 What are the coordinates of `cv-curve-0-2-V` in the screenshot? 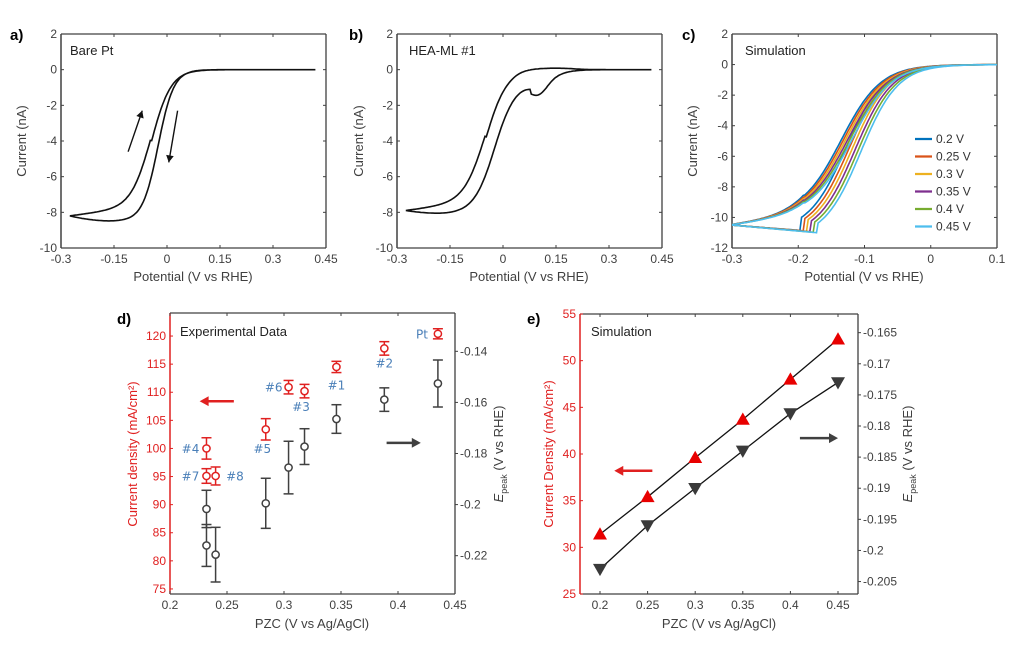 It's located at (864, 147).